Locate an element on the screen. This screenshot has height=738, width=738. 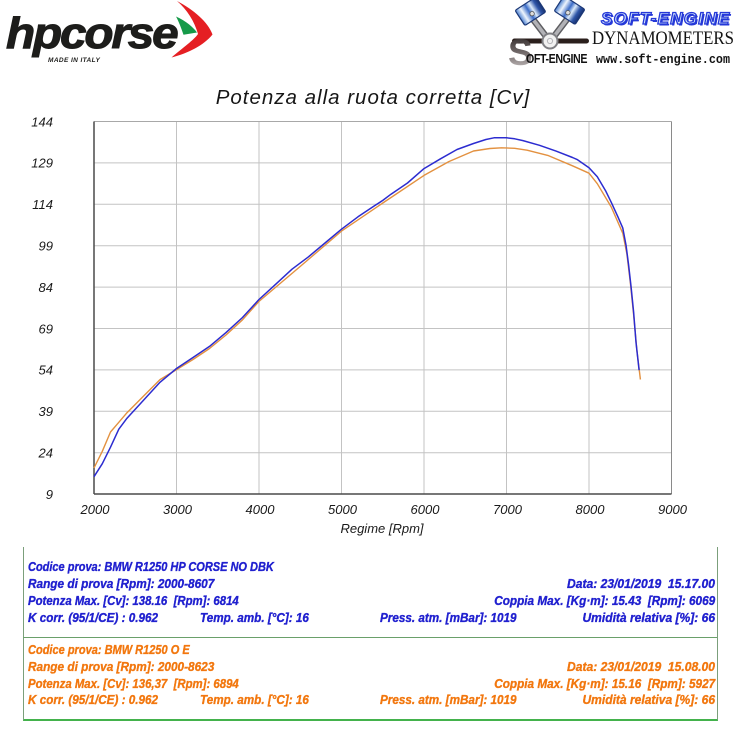
svg-text: 114 is located at coordinates (42, 204).